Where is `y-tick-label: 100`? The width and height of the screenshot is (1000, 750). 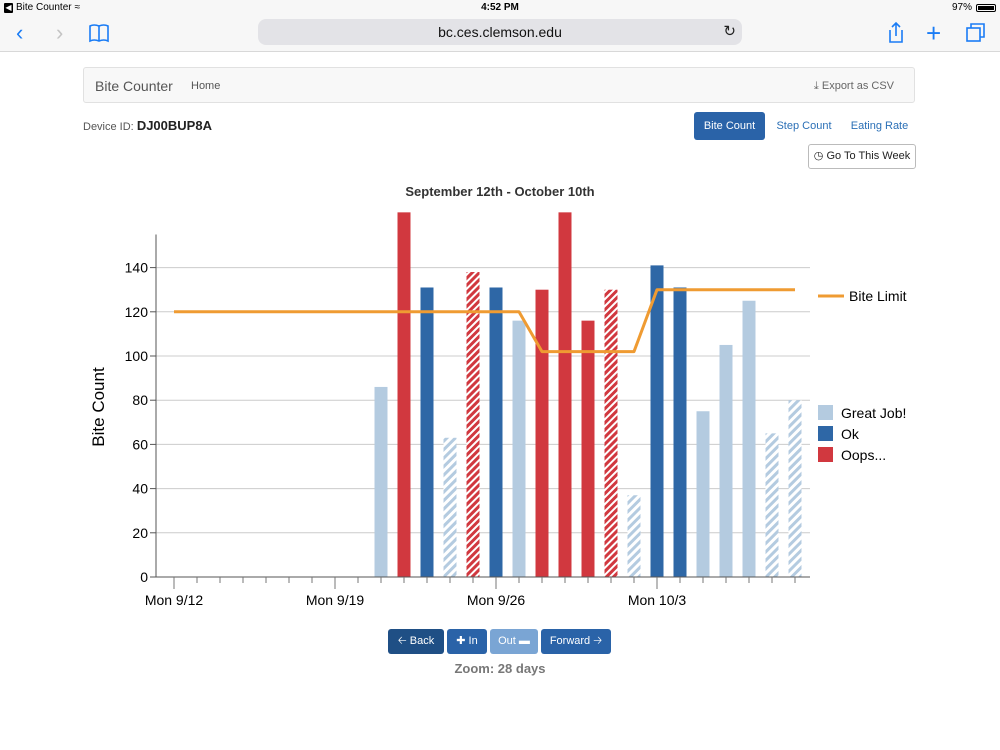 y-tick-label: 100 is located at coordinates (137, 356).